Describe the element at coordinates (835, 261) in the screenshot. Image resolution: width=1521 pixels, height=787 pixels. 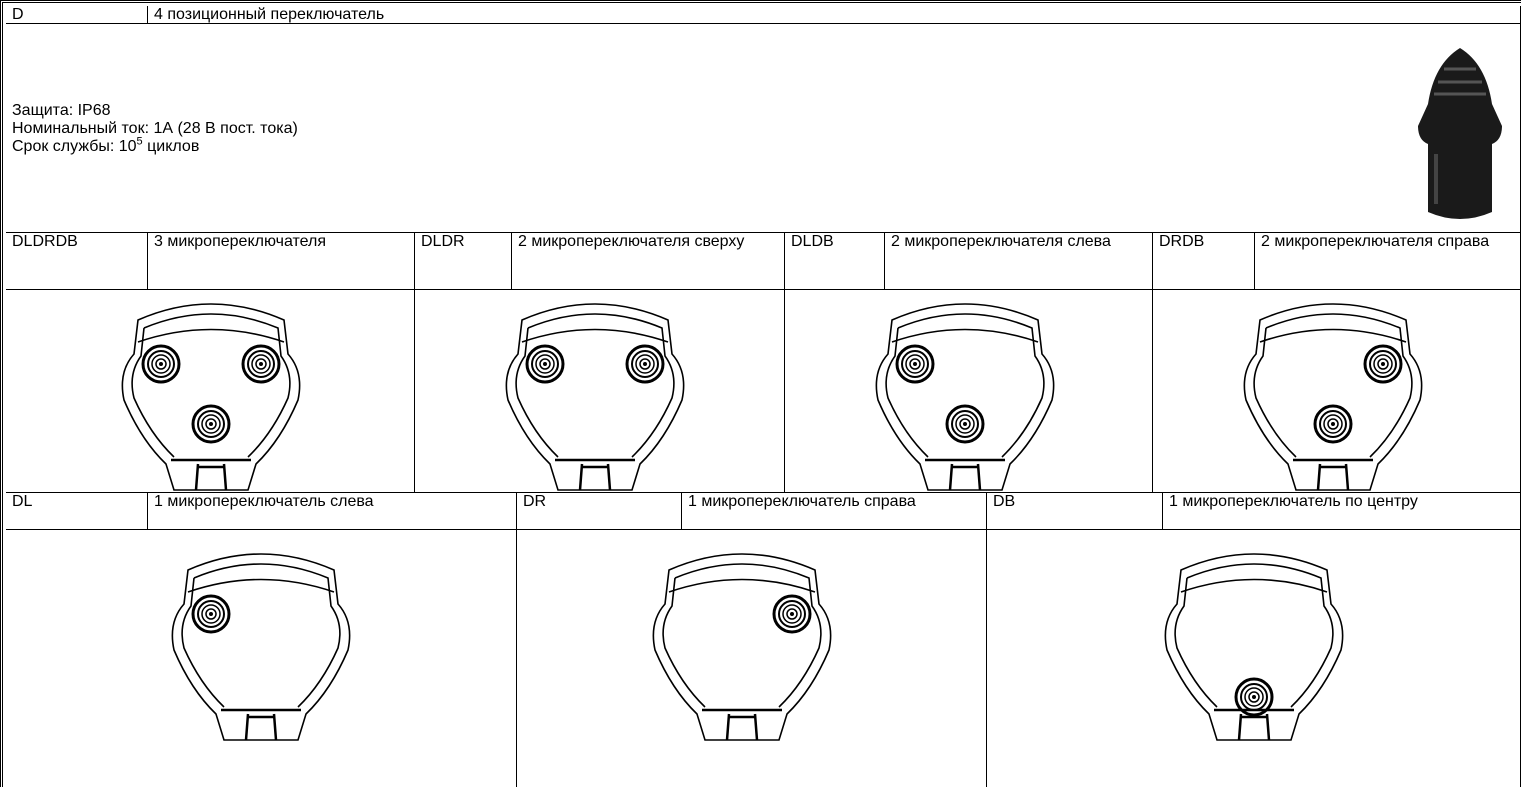
I see `variant-code: DLDB` at that location.